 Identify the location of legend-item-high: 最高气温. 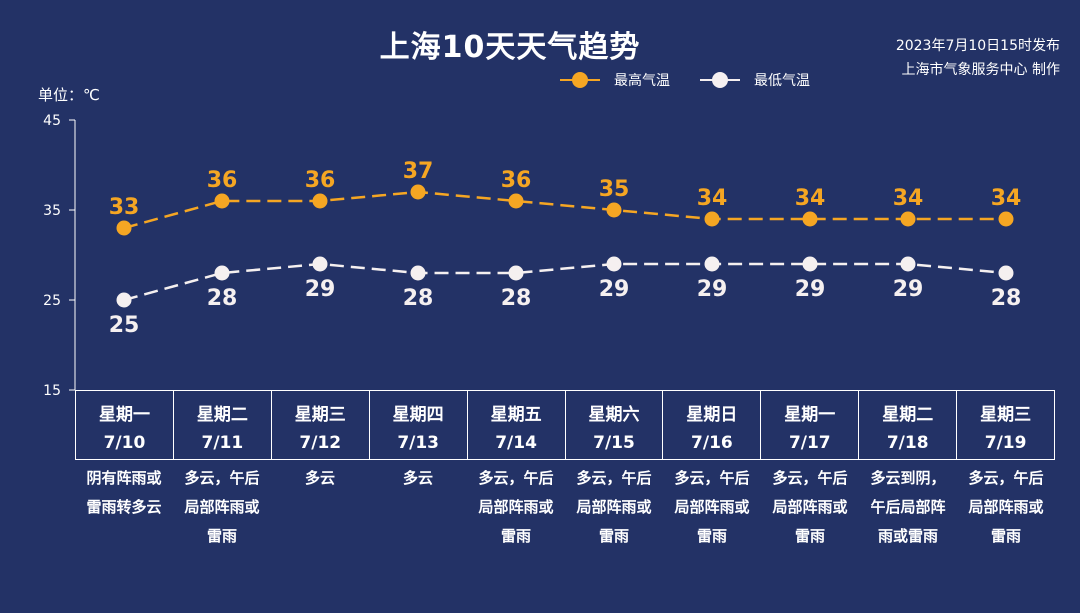
(615, 80).